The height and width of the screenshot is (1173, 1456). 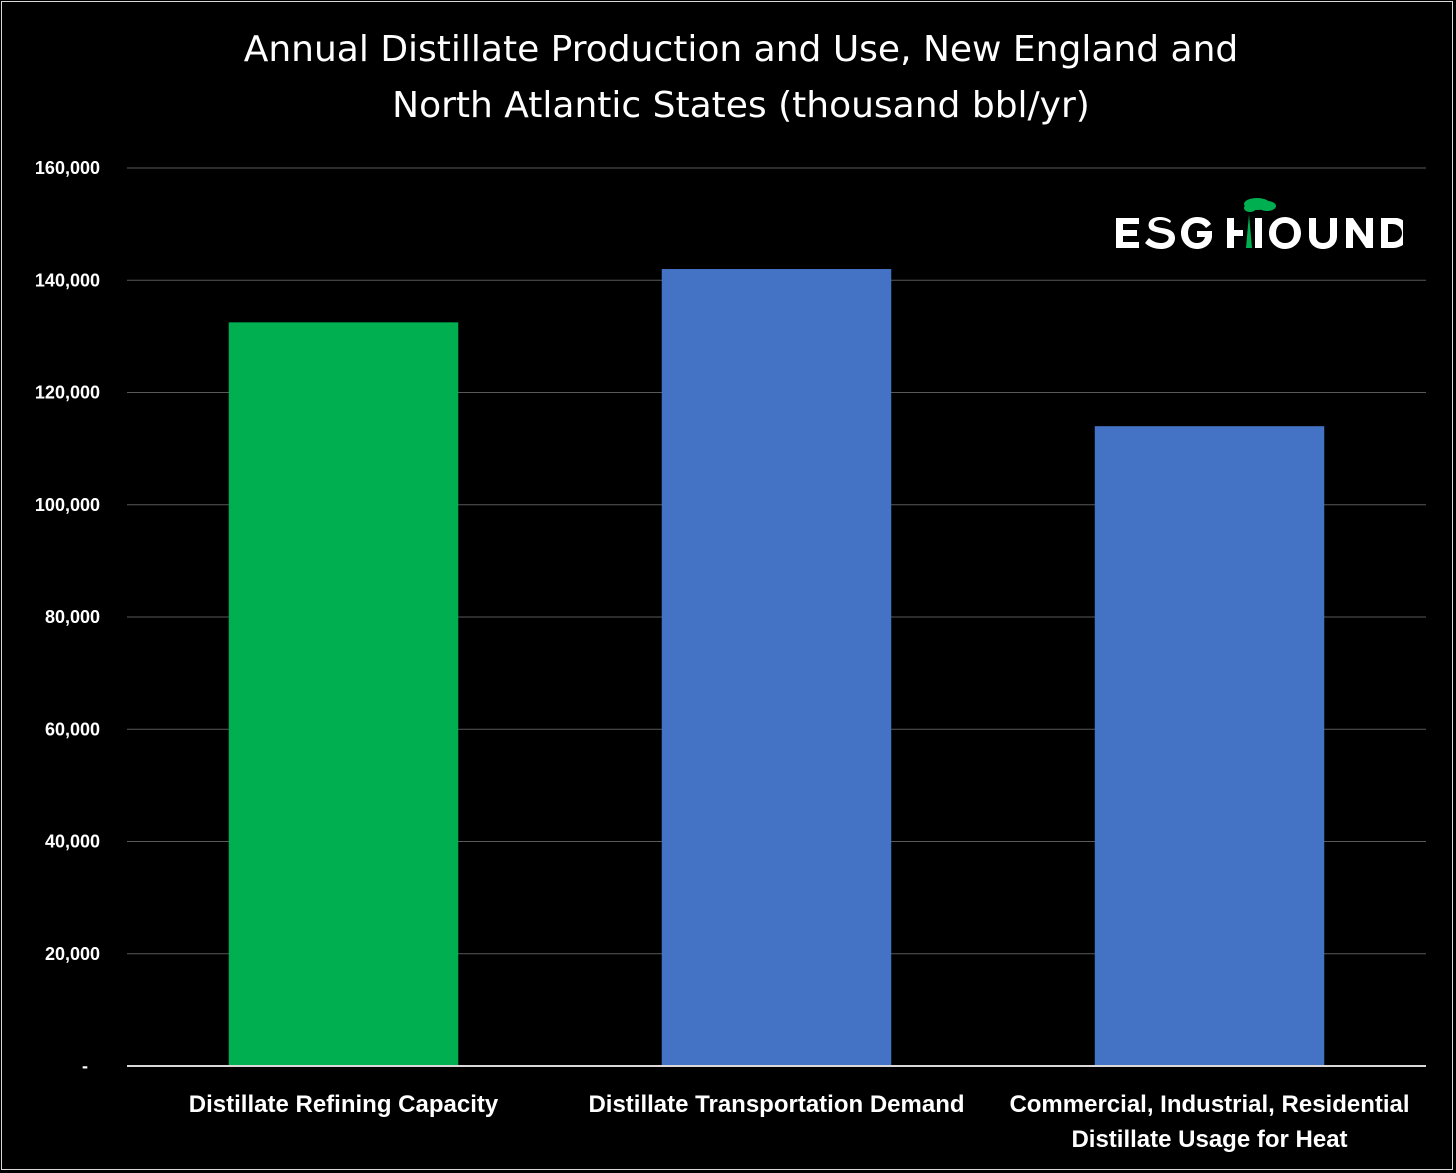 What do you see at coordinates (1127, 233) in the screenshot?
I see `logo-letter-e` at bounding box center [1127, 233].